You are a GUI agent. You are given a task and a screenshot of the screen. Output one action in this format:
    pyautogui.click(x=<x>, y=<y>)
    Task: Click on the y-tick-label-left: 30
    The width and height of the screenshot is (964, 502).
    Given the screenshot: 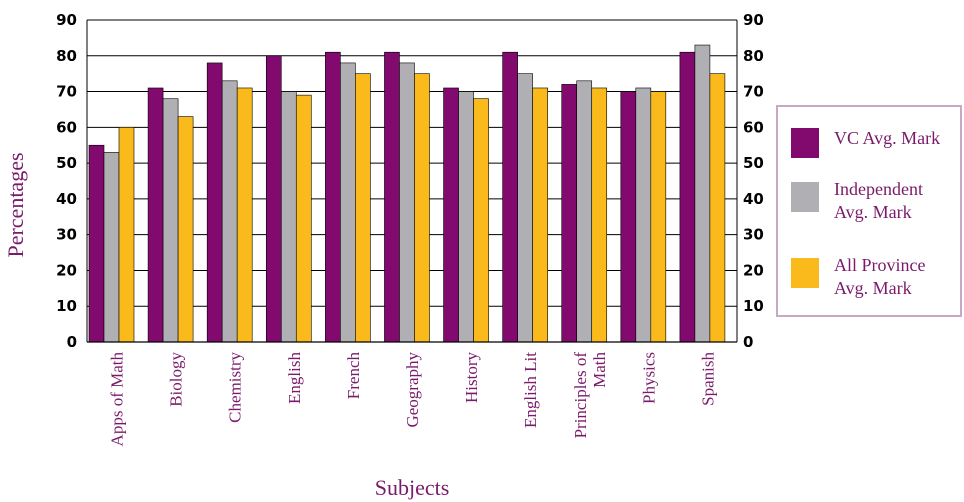 What is the action you would take?
    pyautogui.click(x=66, y=235)
    